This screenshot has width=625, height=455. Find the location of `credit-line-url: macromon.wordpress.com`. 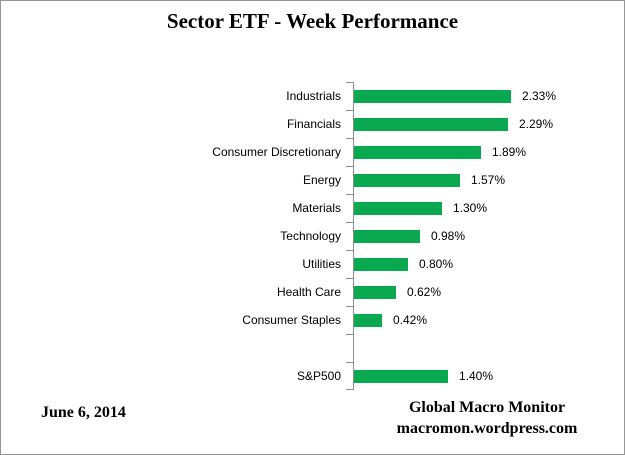

credit-line-url: macromon.wordpress.com is located at coordinates (487, 428).